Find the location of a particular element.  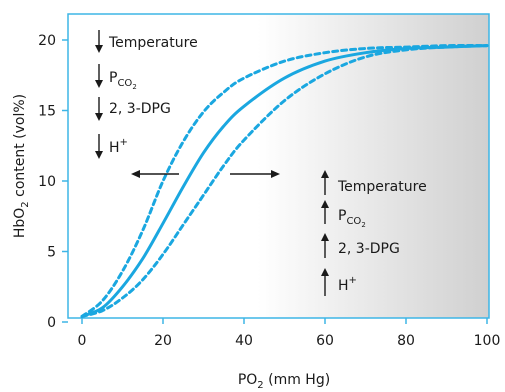

y-axis-label-sub: 2 is located at coordinates (25, 204).